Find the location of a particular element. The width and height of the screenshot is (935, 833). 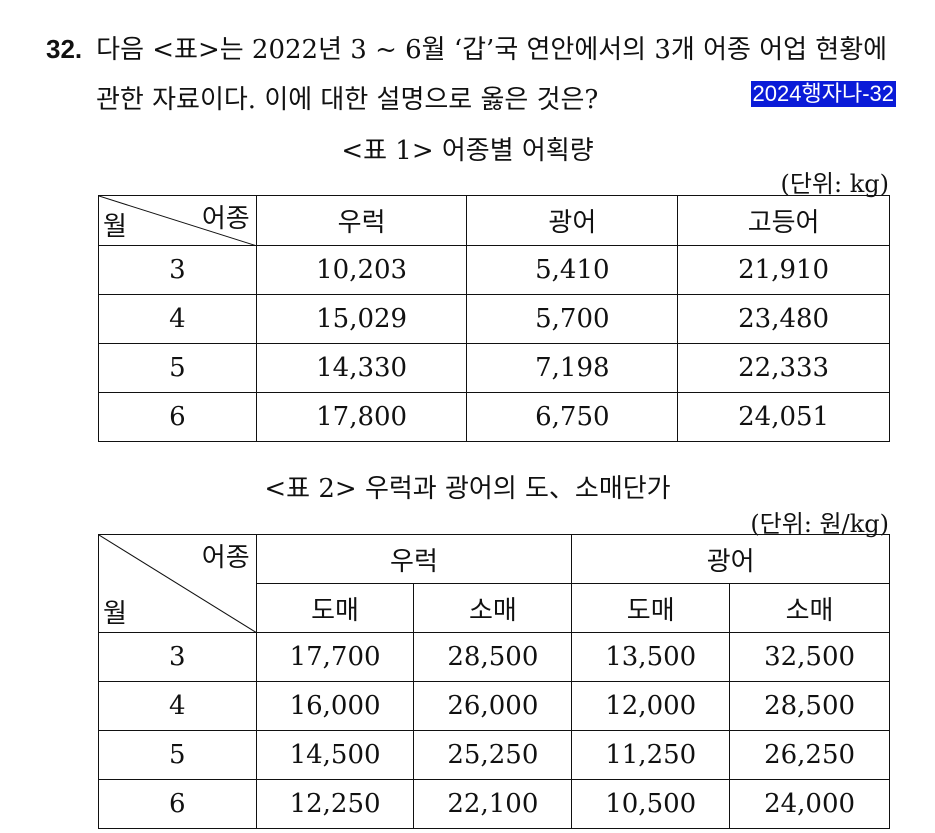

value-cell: 26,000 is located at coordinates (493, 706).